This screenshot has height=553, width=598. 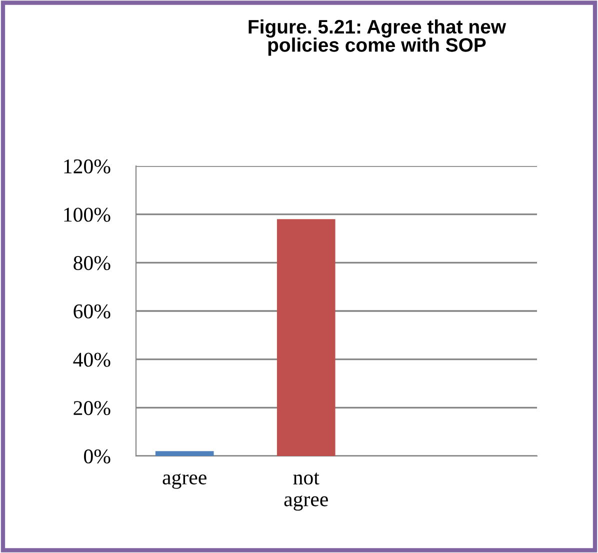 What do you see at coordinates (377, 37) in the screenshot?
I see `chart-title: Figure. 5.21: Agree that new policies come with SOP` at bounding box center [377, 37].